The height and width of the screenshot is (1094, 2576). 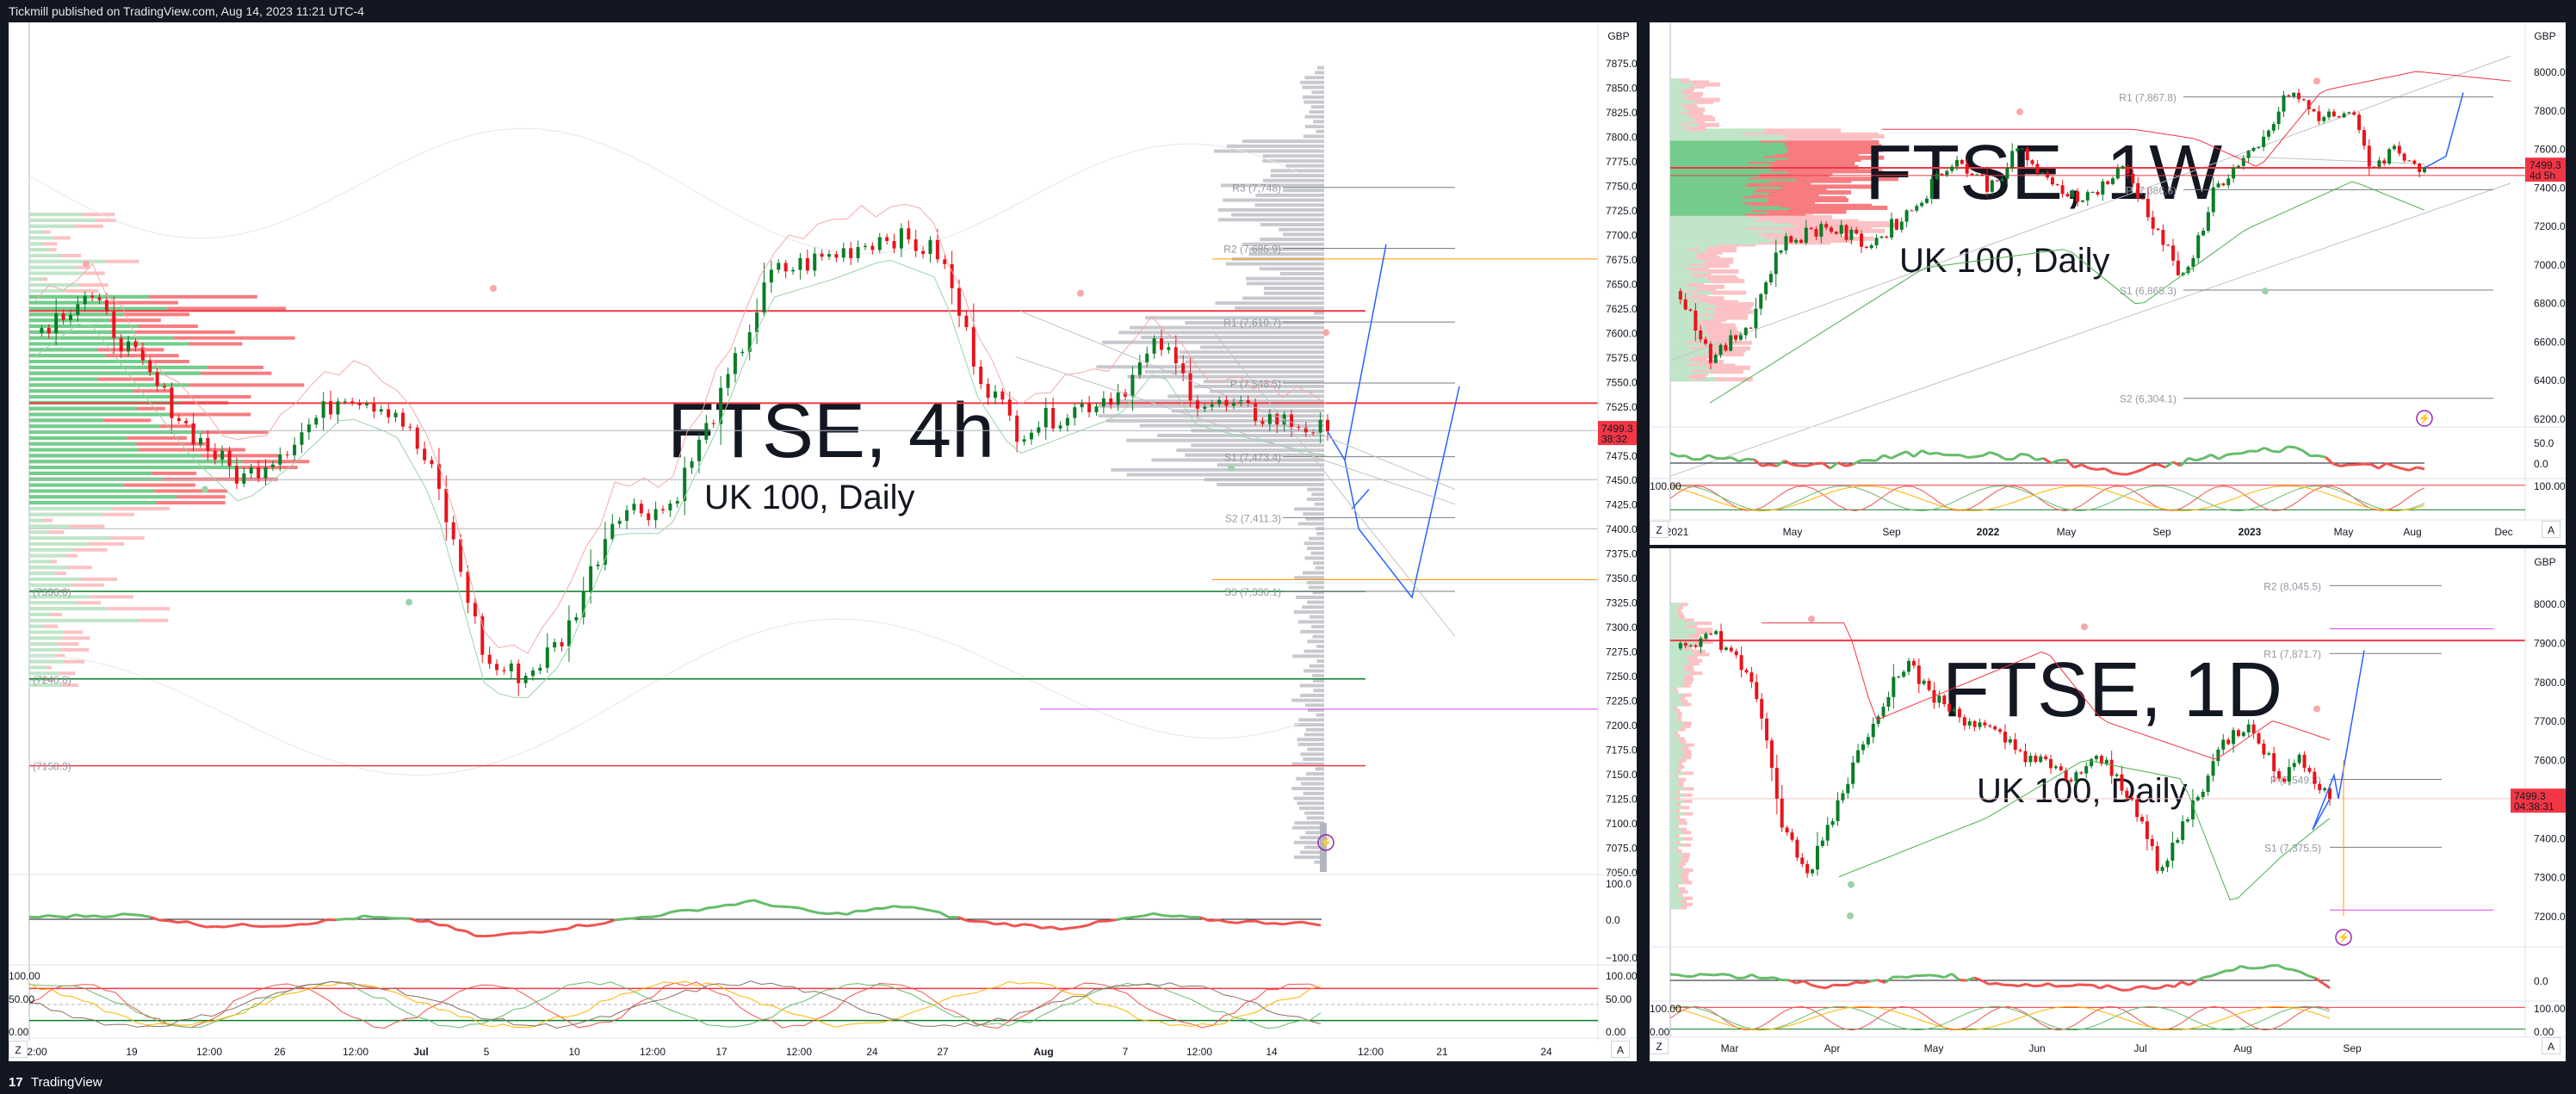 What do you see at coordinates (18, 1049) in the screenshot?
I see `left-z-button: Z` at bounding box center [18, 1049].